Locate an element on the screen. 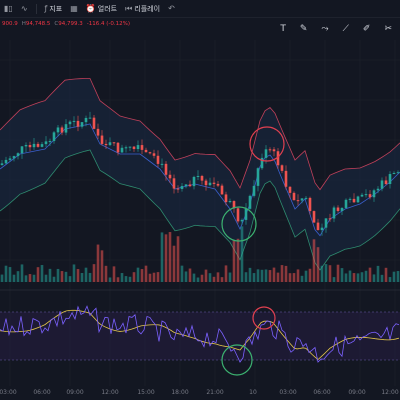  time-axis-label: 03:00 is located at coordinates (8, 392).